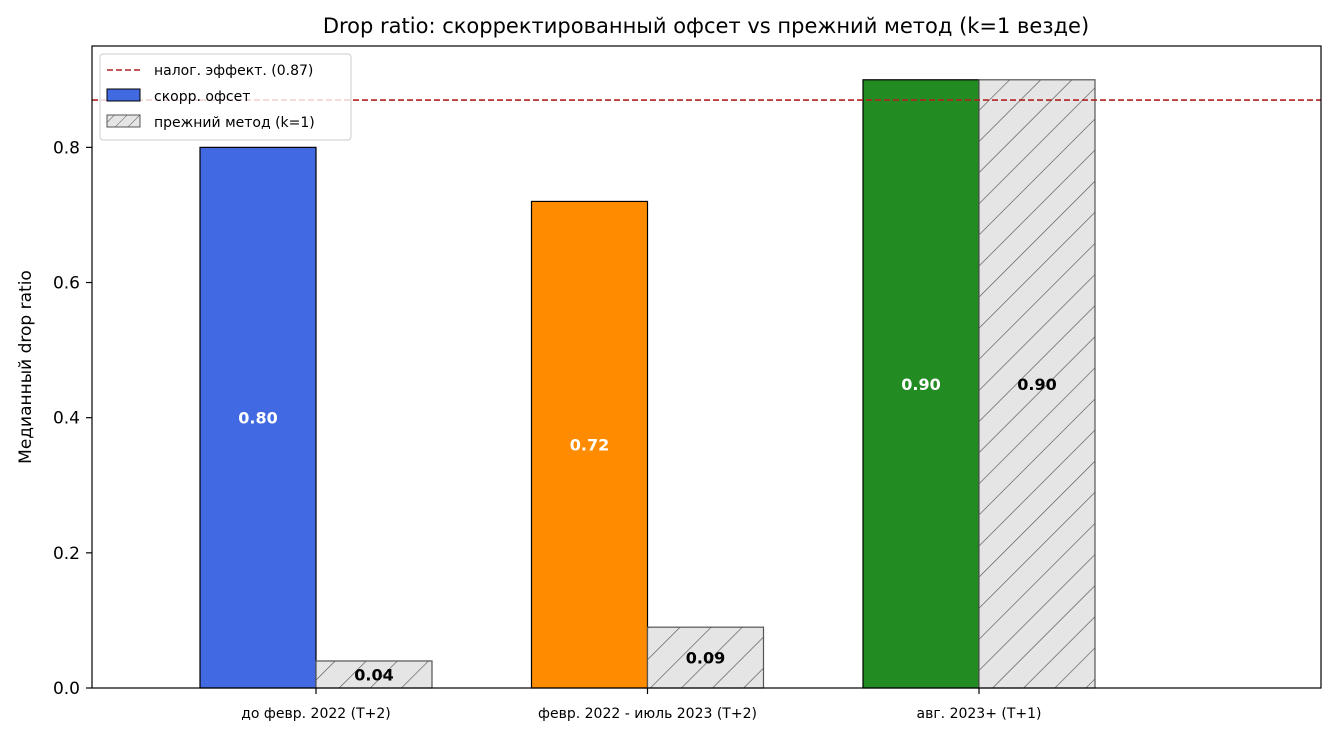 This screenshot has width=1334, height=740. What do you see at coordinates (66, 284) in the screenshot?
I see `y-tick-label-3: 0.6` at bounding box center [66, 284].